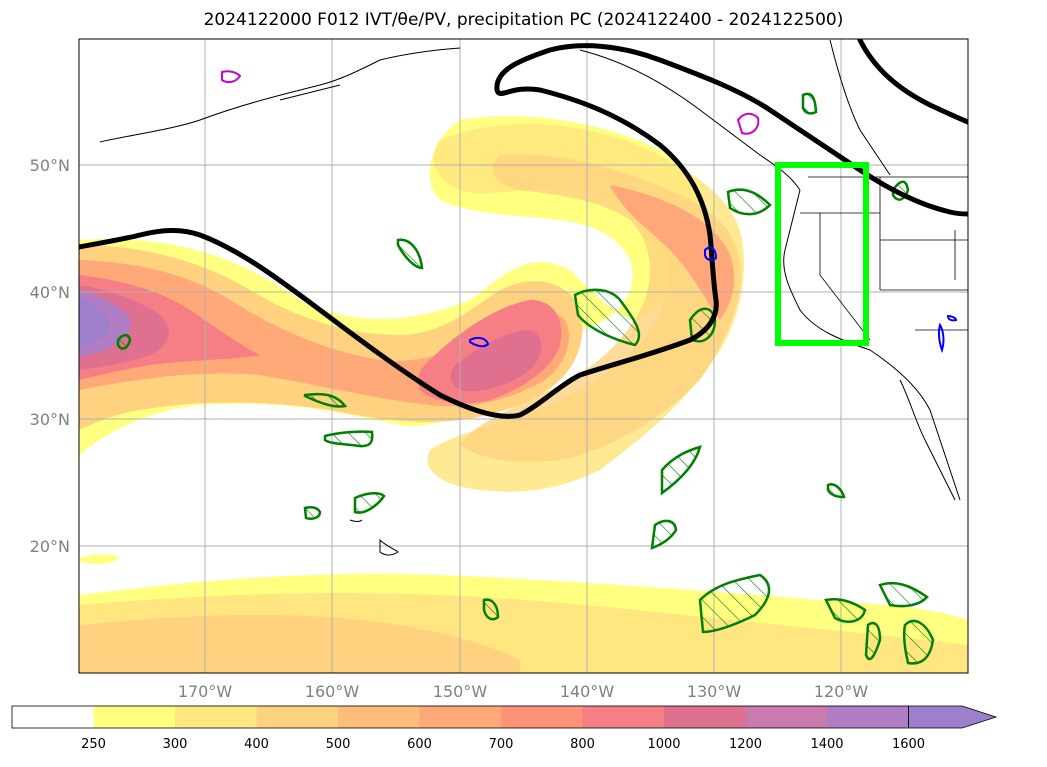  I want to click on colorbar-border, so click(460, 717).